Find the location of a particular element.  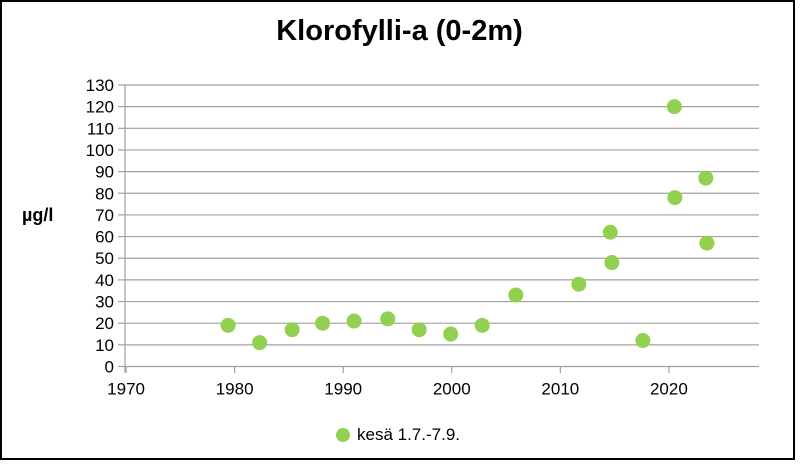

y-tick-label: 70 is located at coordinates (104, 215).